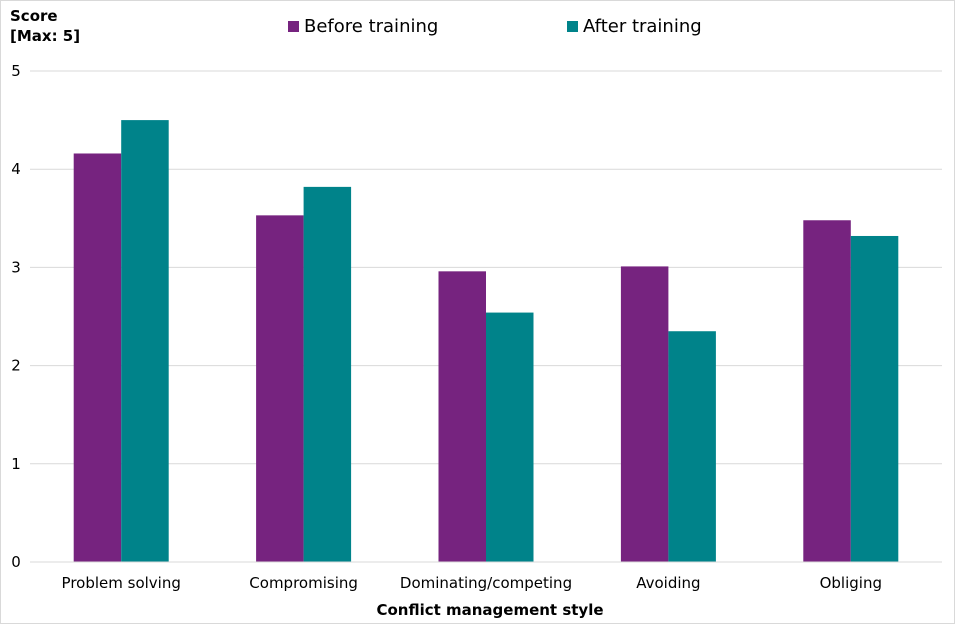  What do you see at coordinates (16, 562) in the screenshot?
I see `y-tick-label: 0` at bounding box center [16, 562].